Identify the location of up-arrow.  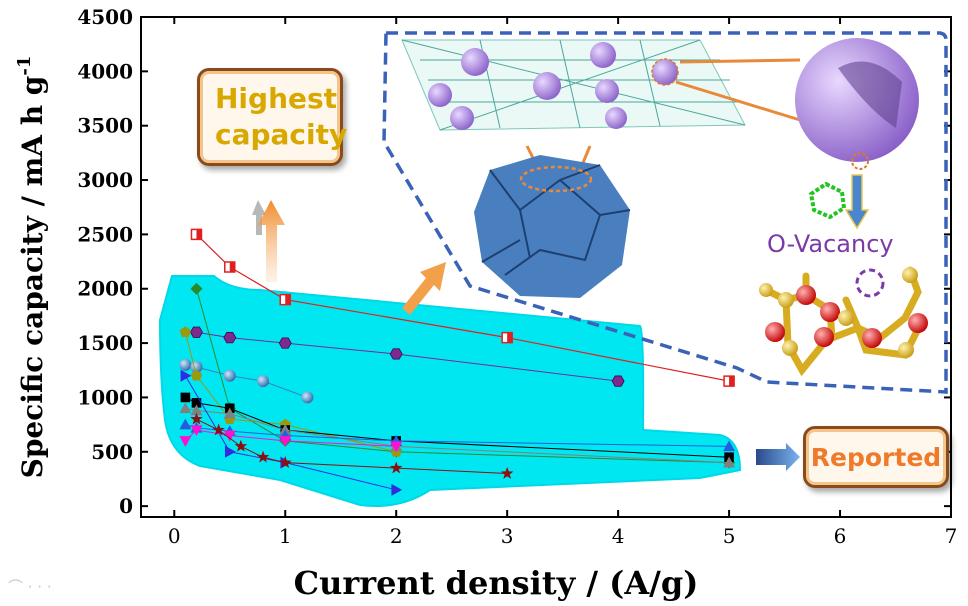
(271, 241).